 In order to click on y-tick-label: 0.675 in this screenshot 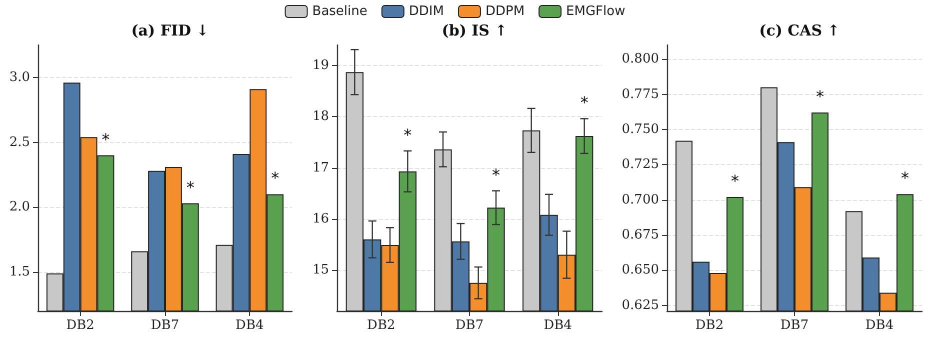, I will do `click(640, 235)`.